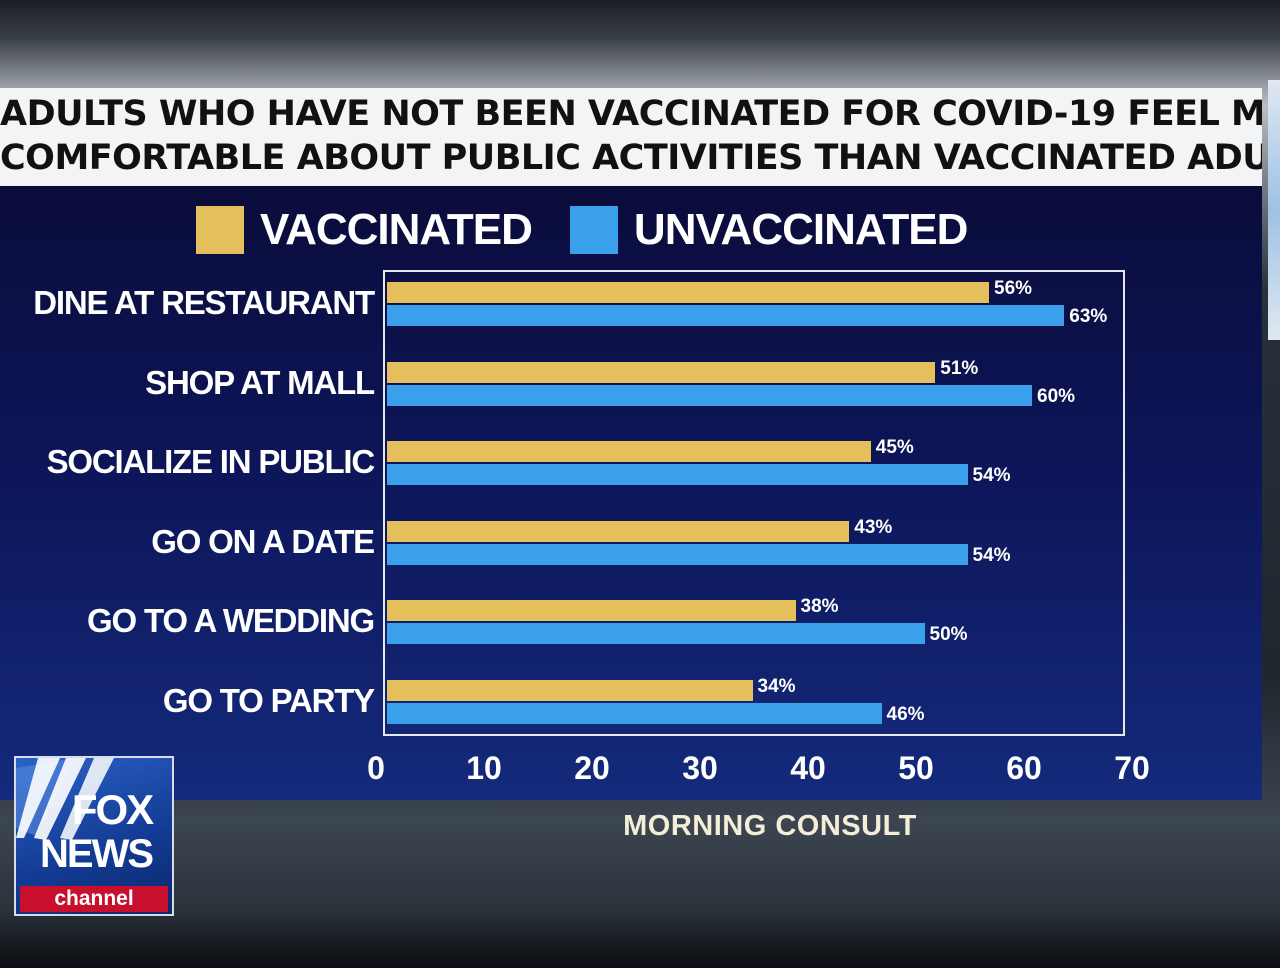 The image size is (1280, 968). Describe the element at coordinates (948, 634) in the screenshot. I see `value-label-unvaccinated-go-to-a-wedding: 50%` at that location.